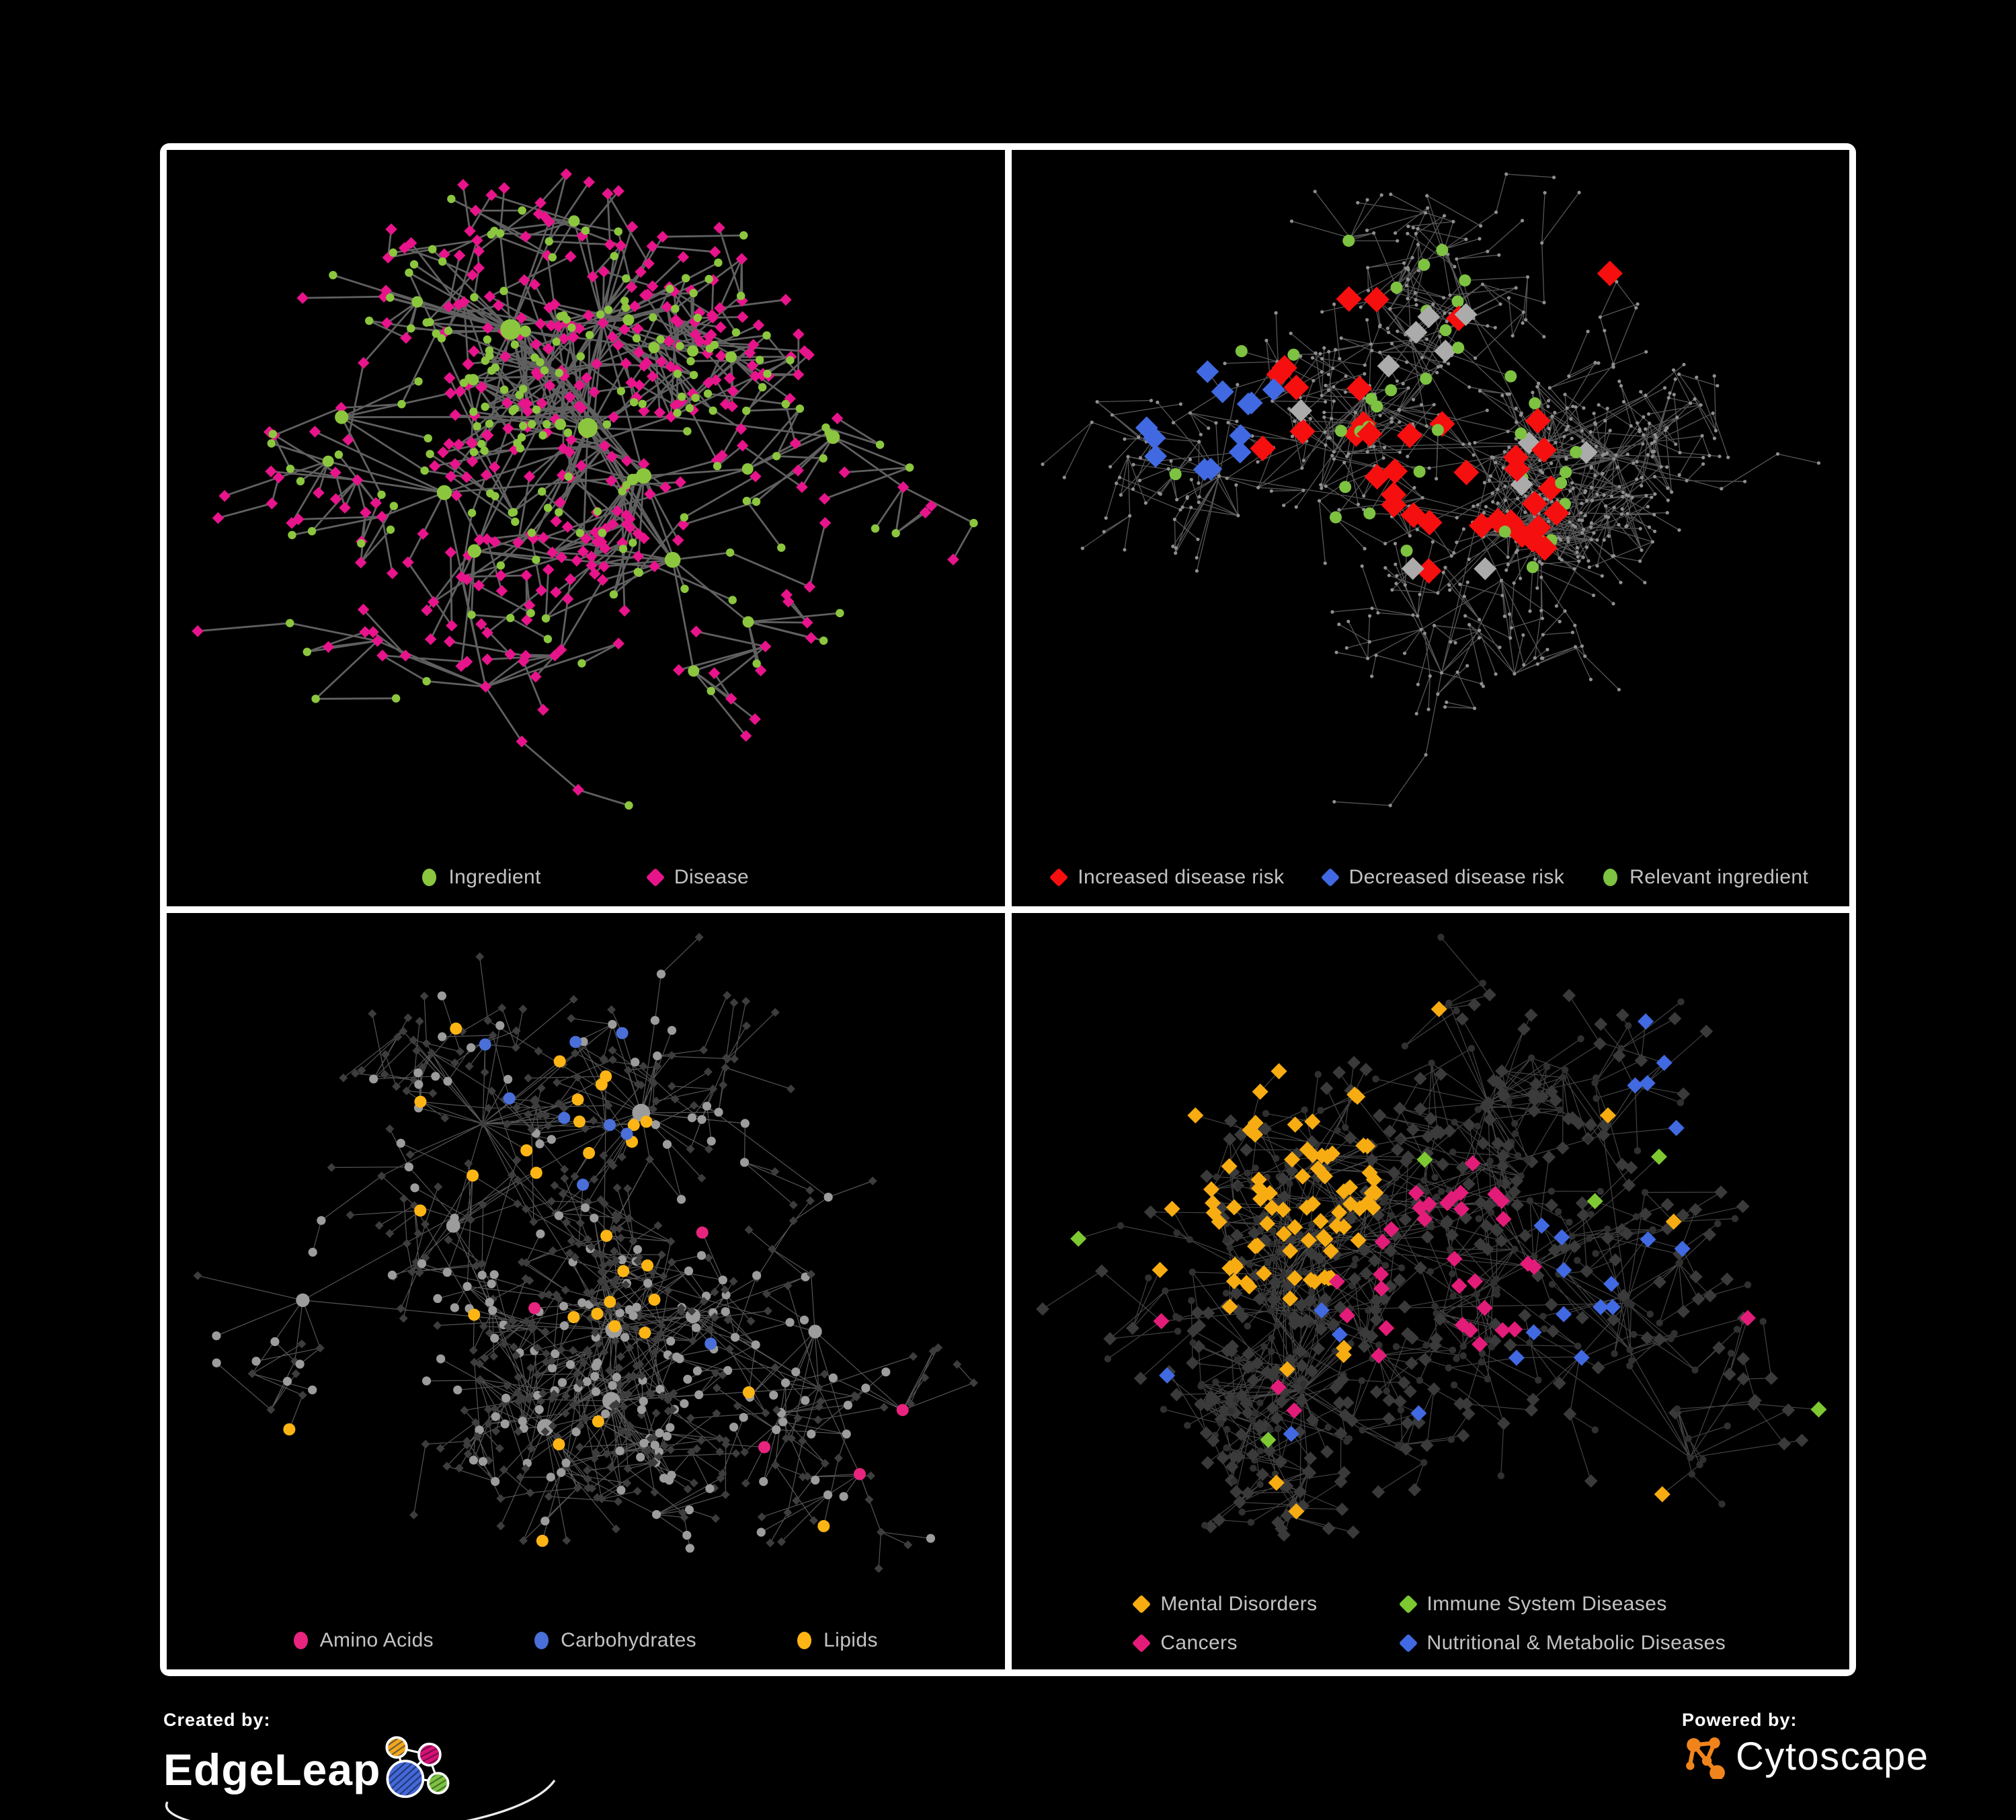 The height and width of the screenshot is (1820, 2016). Describe the element at coordinates (217, 1720) in the screenshot. I see `created-by-label: Created by:` at that location.